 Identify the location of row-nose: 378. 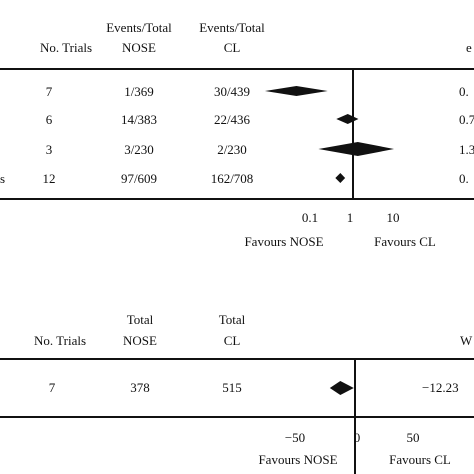
(140, 387).